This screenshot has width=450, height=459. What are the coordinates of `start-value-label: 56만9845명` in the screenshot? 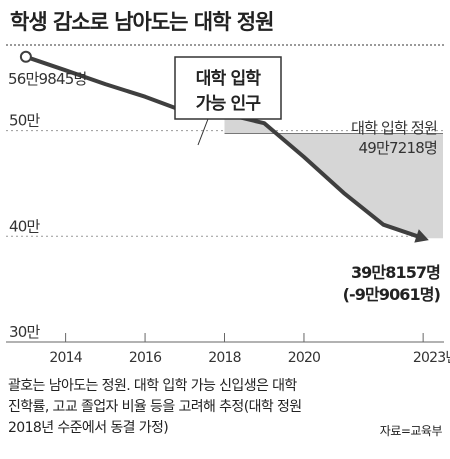 It's located at (47, 79).